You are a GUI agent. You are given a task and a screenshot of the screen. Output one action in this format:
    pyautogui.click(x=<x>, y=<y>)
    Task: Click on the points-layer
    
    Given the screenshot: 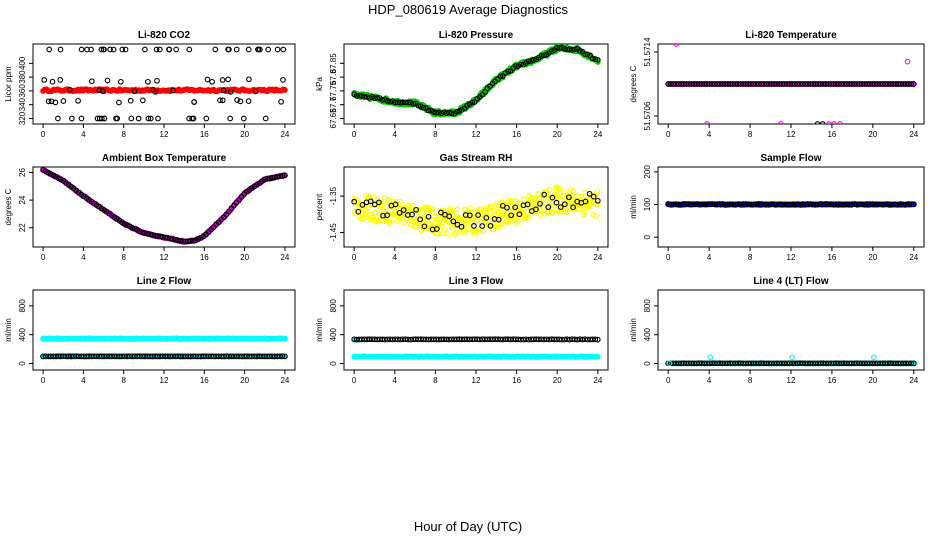 What is the action you would take?
    pyautogui.click(x=164, y=206)
    